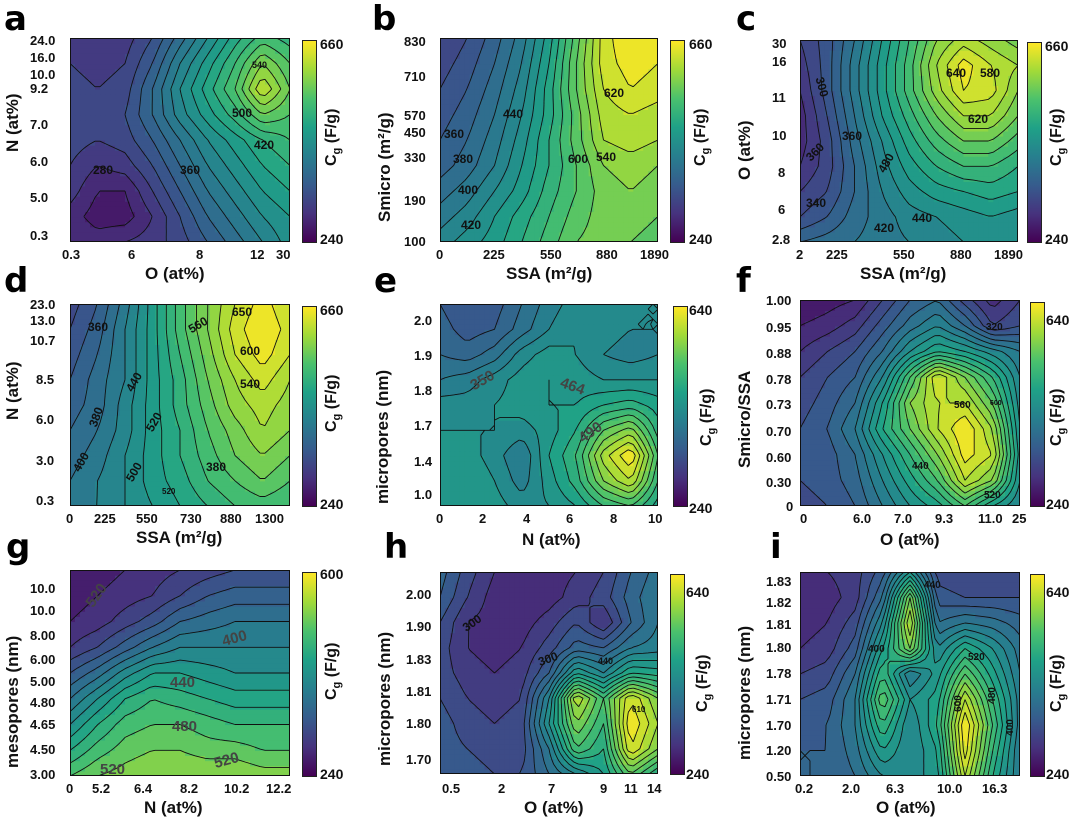 The height and width of the screenshot is (822, 1080). I want to click on y-tick-b: 190, so click(415, 200).